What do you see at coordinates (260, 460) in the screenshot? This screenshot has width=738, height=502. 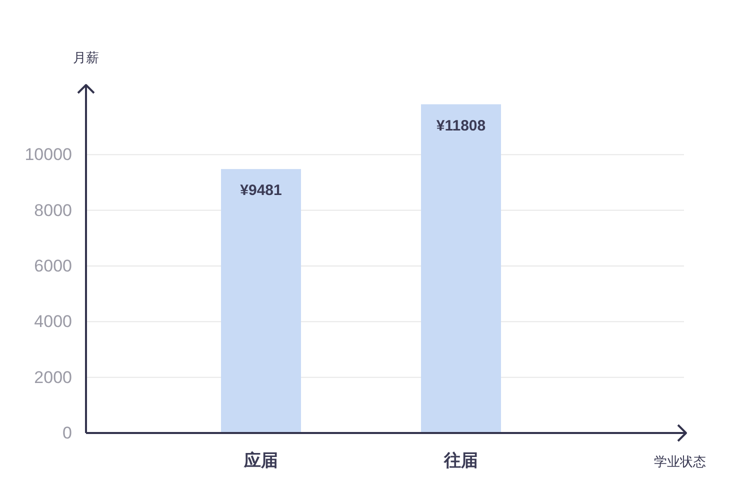 I see `x-tick-label: 应届` at bounding box center [260, 460].